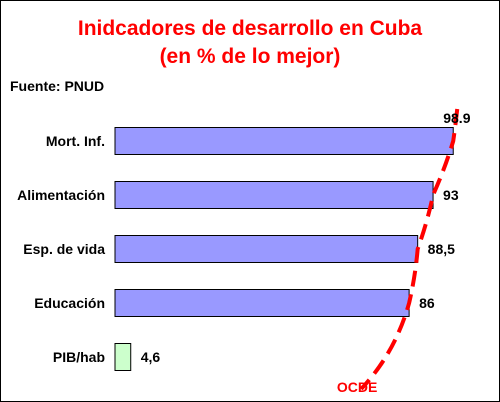  Describe the element at coordinates (61, 195) in the screenshot. I see `category-label-alimentacion: Alimentación` at that location.